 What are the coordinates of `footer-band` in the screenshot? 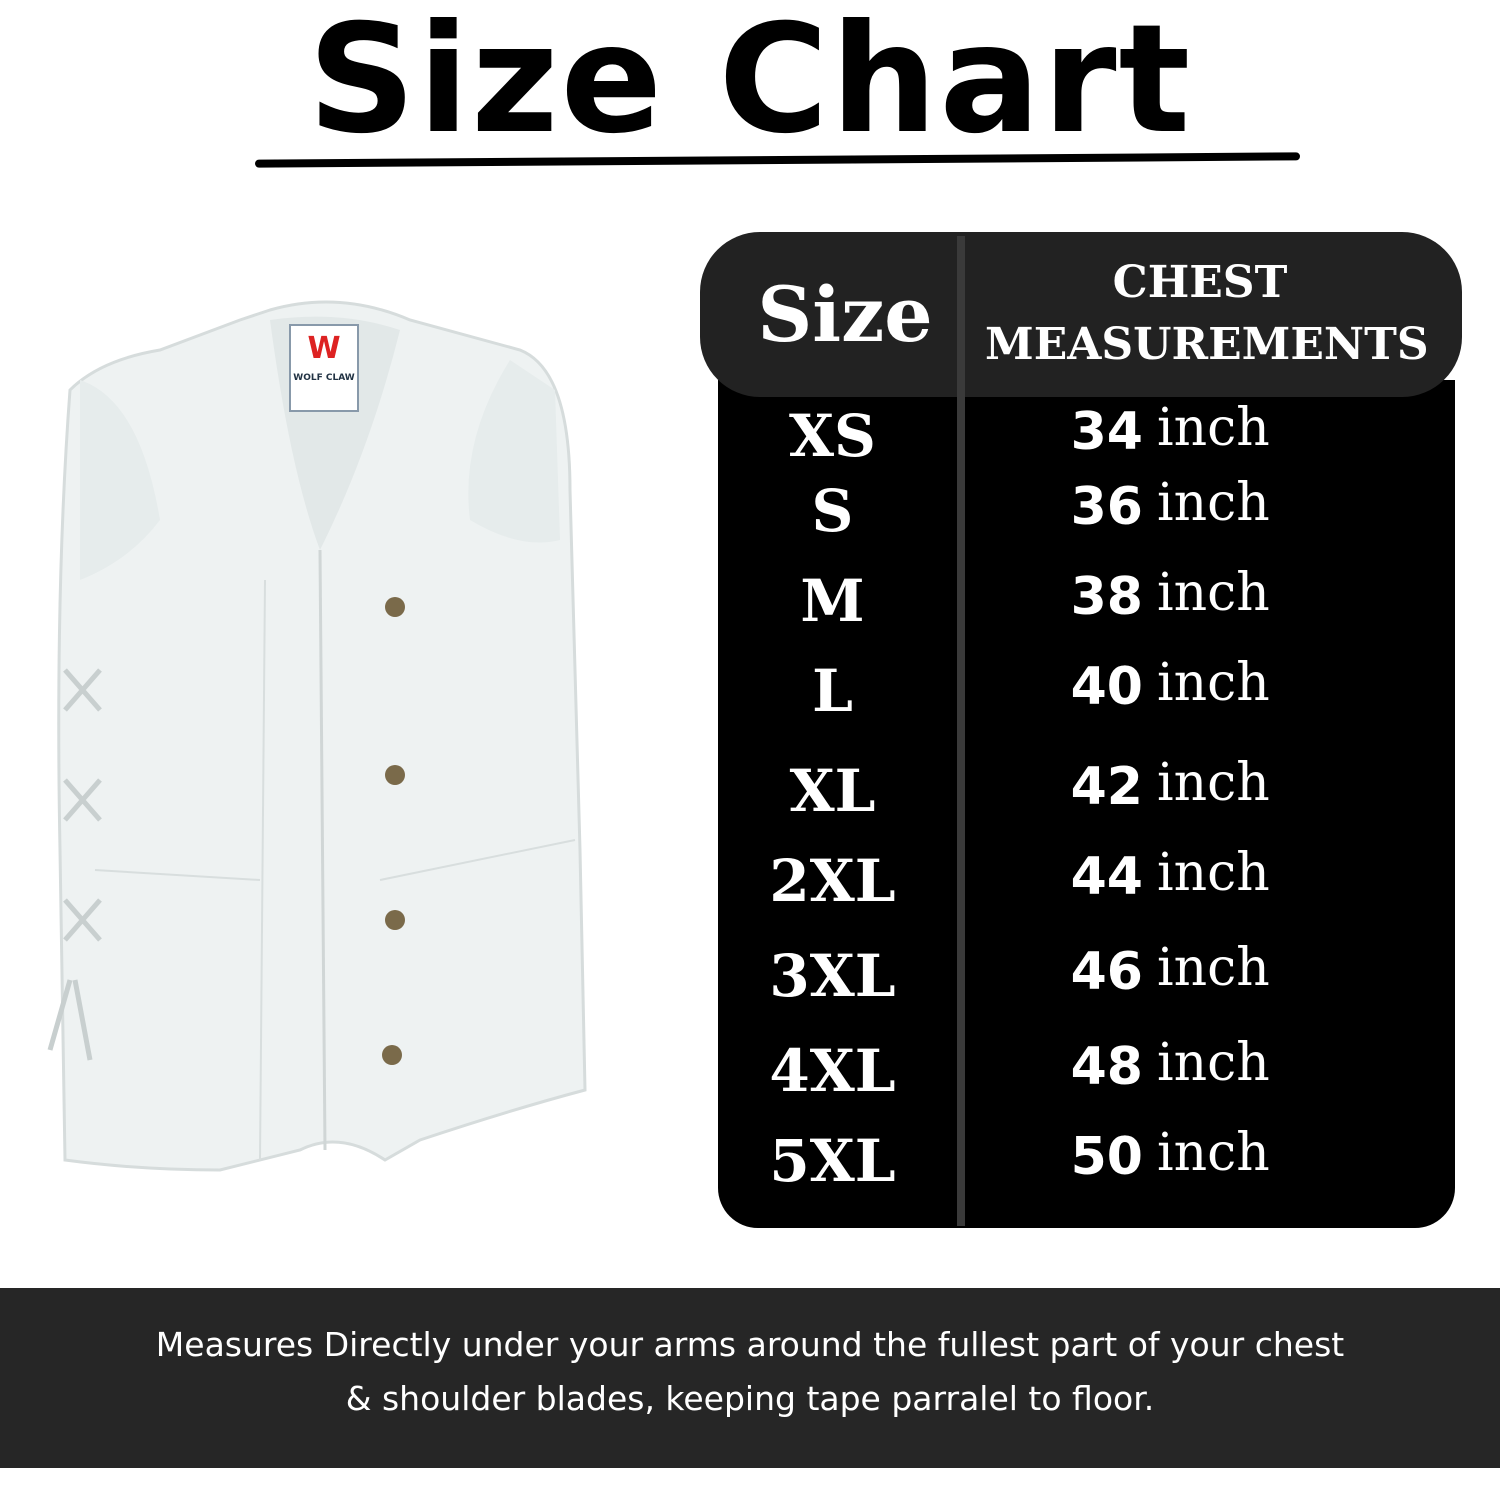 It's located at (750, 1378).